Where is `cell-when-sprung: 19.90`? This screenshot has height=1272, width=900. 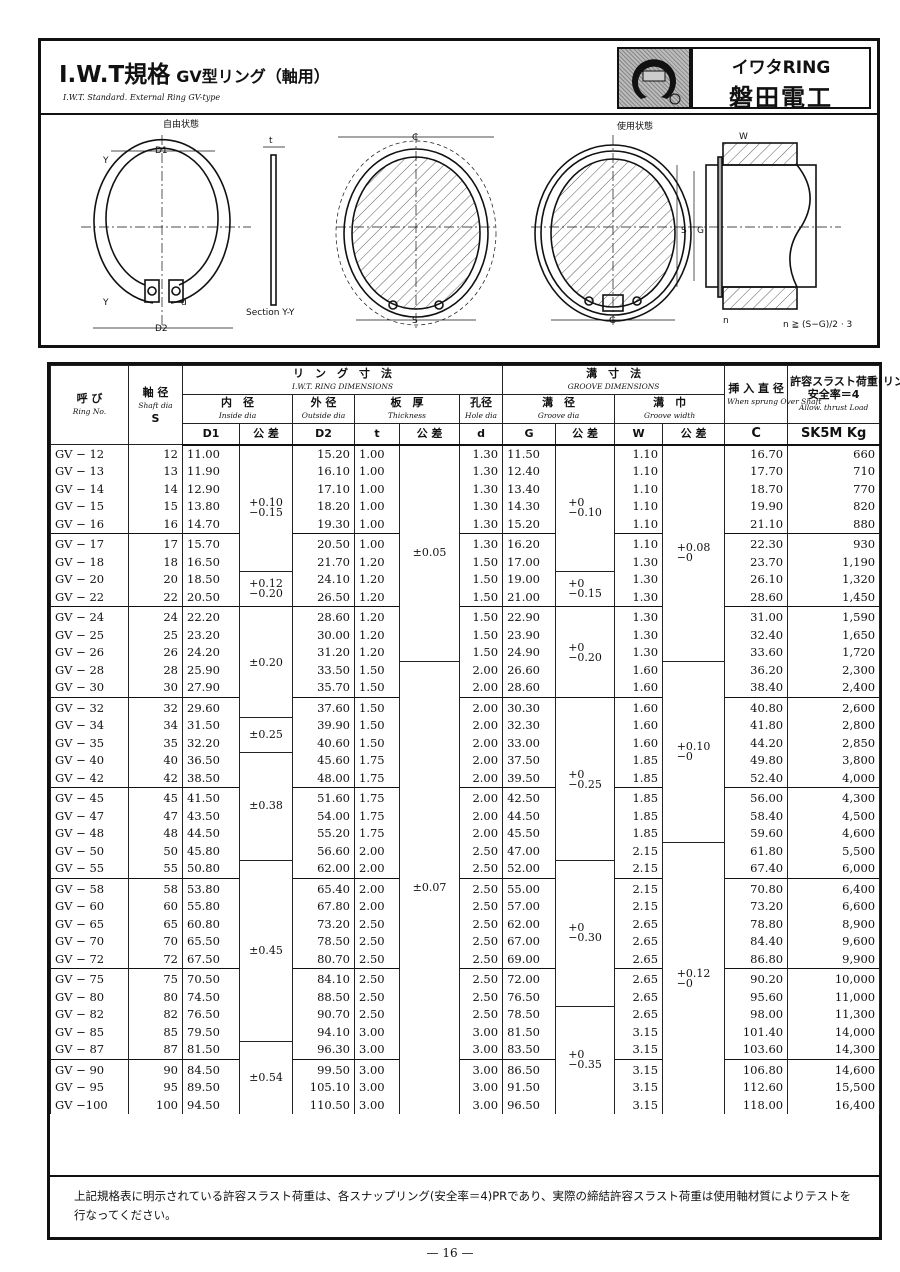 cell-when-sprung: 19.90 is located at coordinates (756, 507).